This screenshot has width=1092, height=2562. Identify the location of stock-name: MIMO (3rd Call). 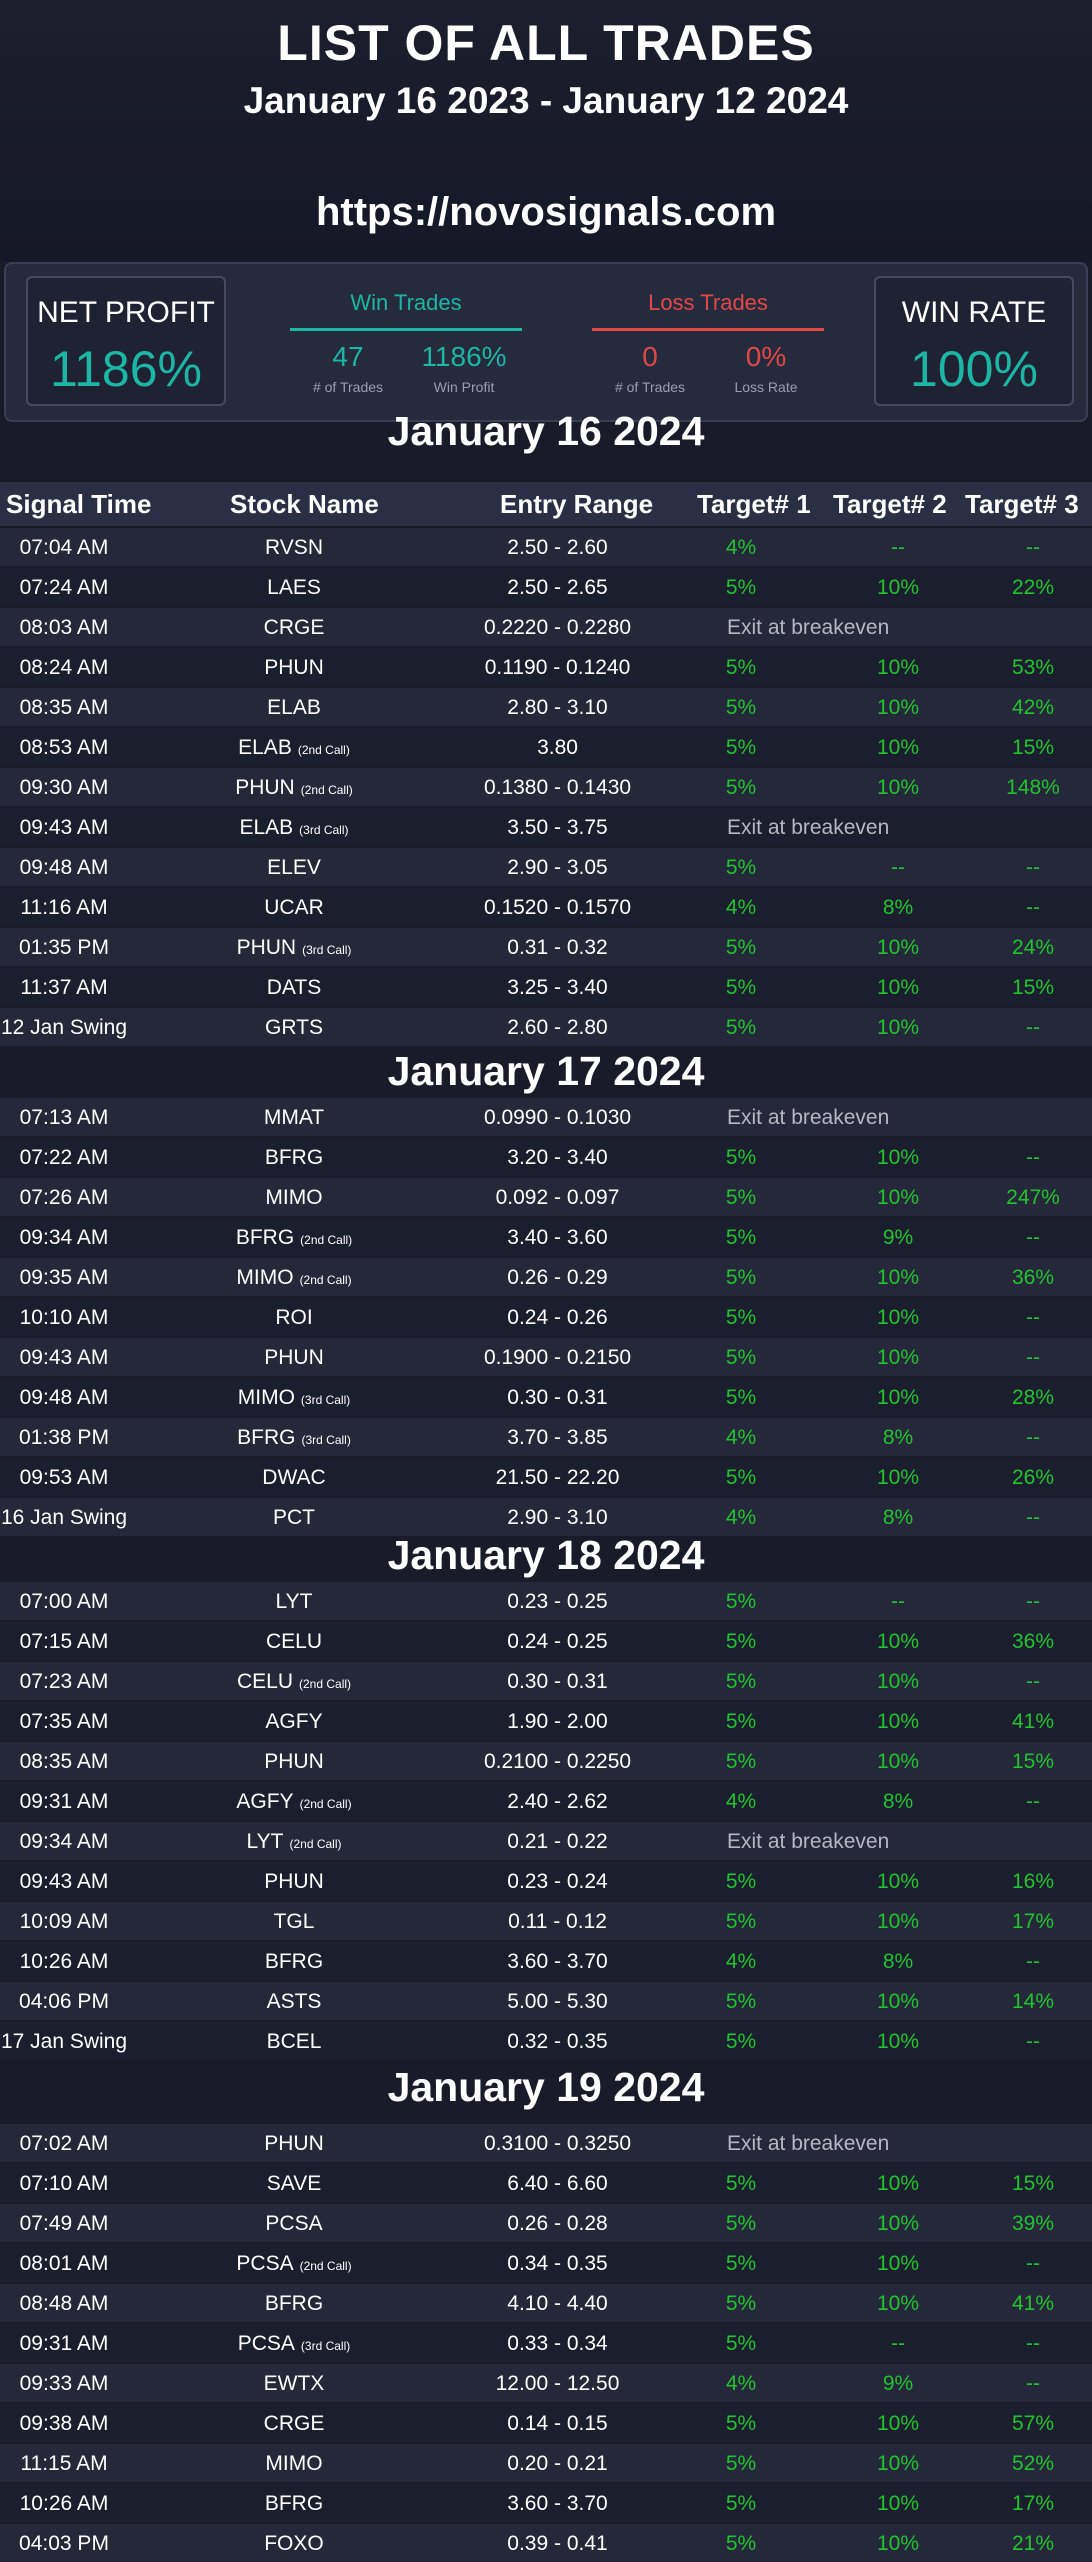
(294, 1398).